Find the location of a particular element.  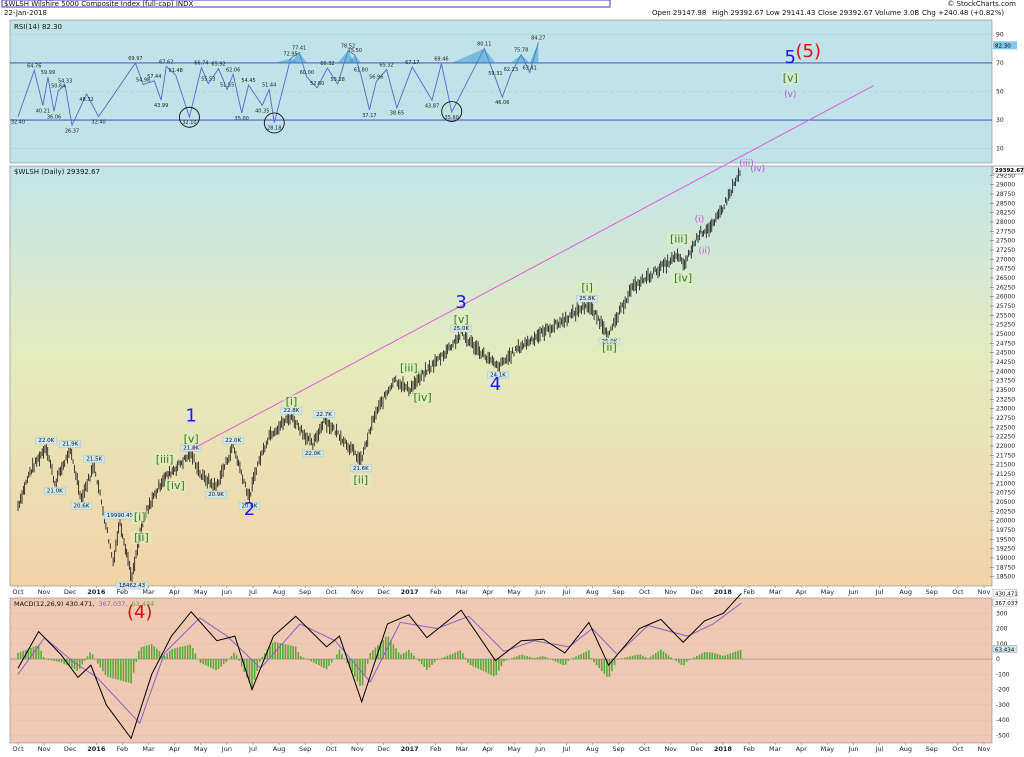

price-value-label: 22.8K is located at coordinates (291, 411).